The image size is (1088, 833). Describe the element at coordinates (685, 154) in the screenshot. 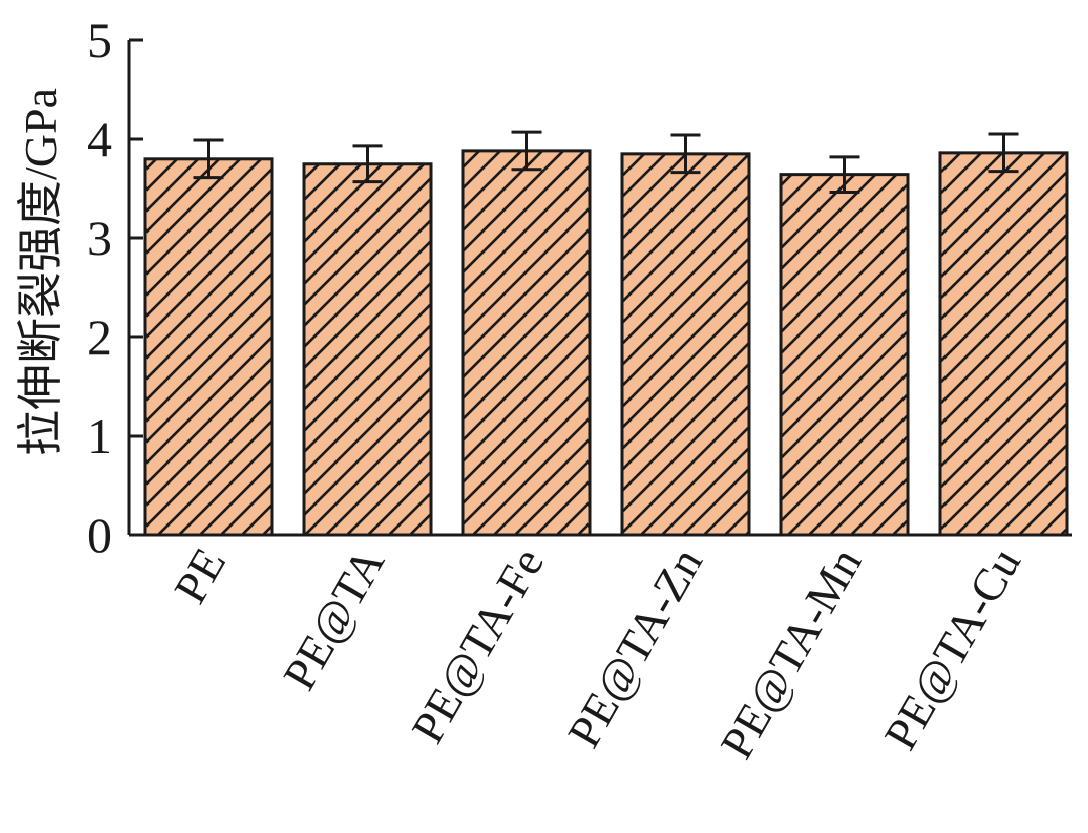

I see `error-bar-pe-ta-zn` at that location.